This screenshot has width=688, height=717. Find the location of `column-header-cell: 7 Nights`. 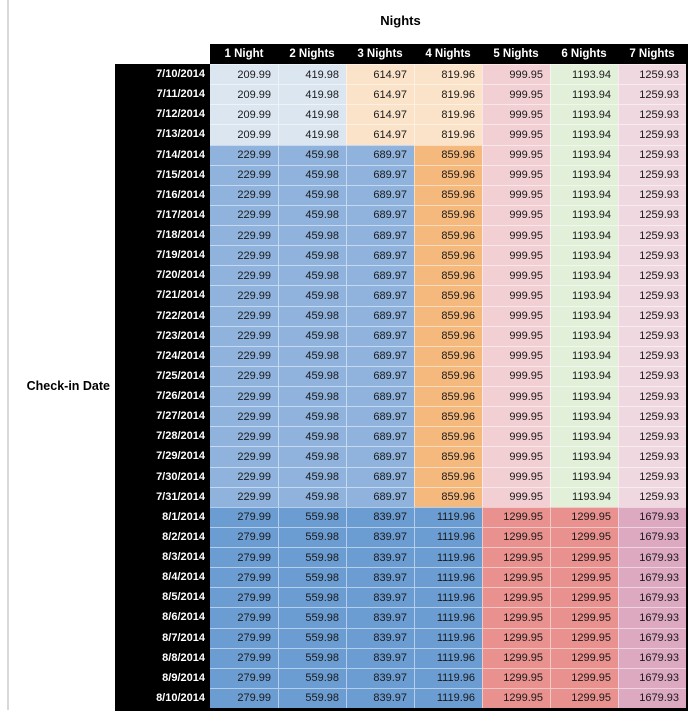

column-header-cell: 7 Nights is located at coordinates (652, 54).